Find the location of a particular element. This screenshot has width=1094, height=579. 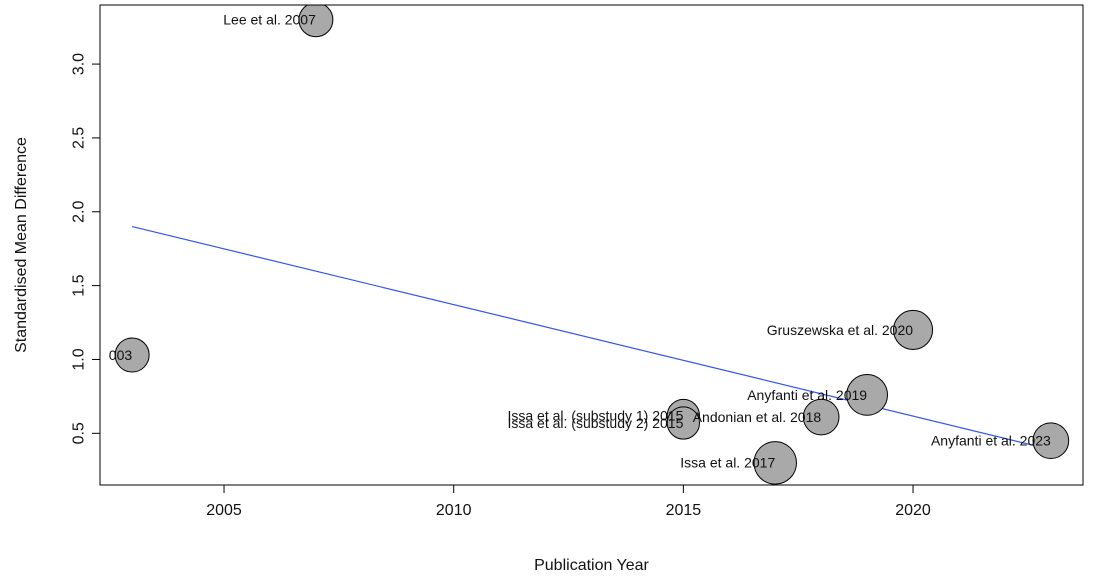

data-point-label: Anyfanti et al. 2023 is located at coordinates (991, 441).